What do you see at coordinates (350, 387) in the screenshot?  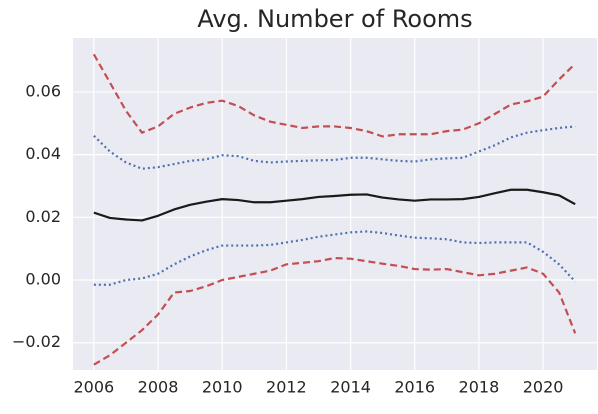 I see `x-tick-label: 2014` at bounding box center [350, 387].